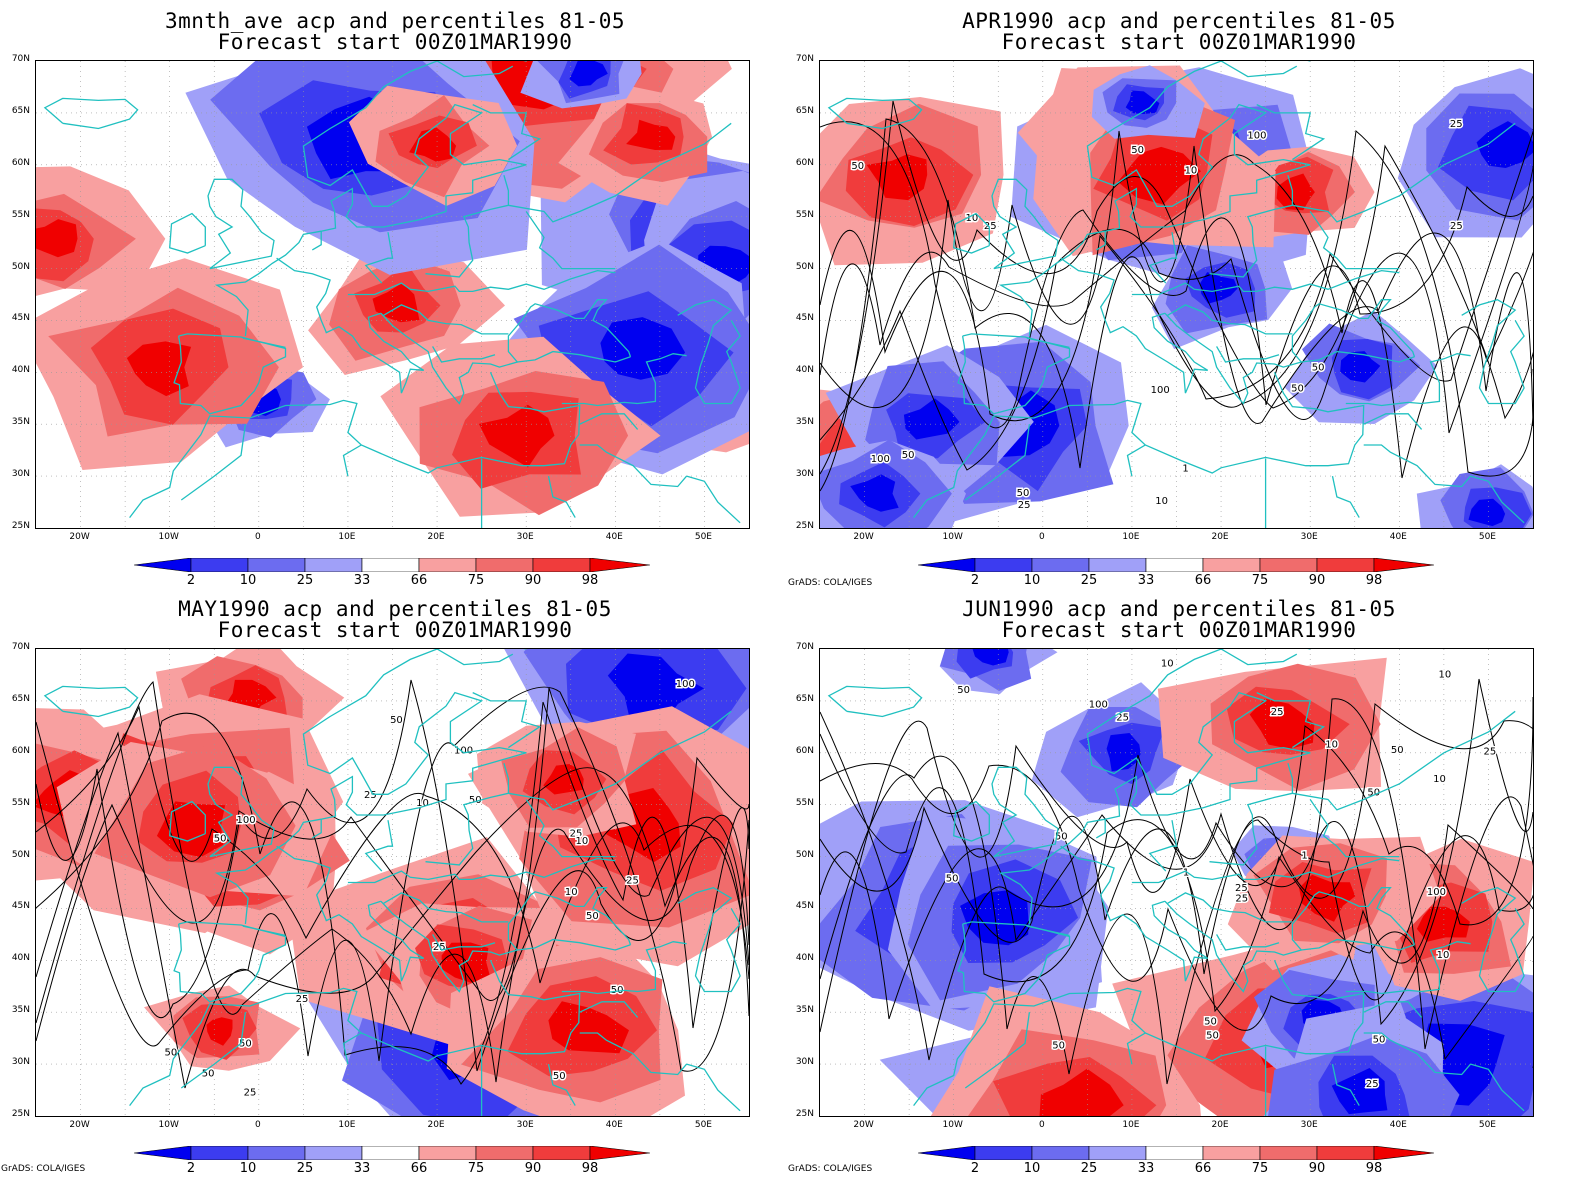 Image resolution: width=1596 pixels, height=1196 pixels. I want to click on colorbar-label: 75, so click(1260, 580).